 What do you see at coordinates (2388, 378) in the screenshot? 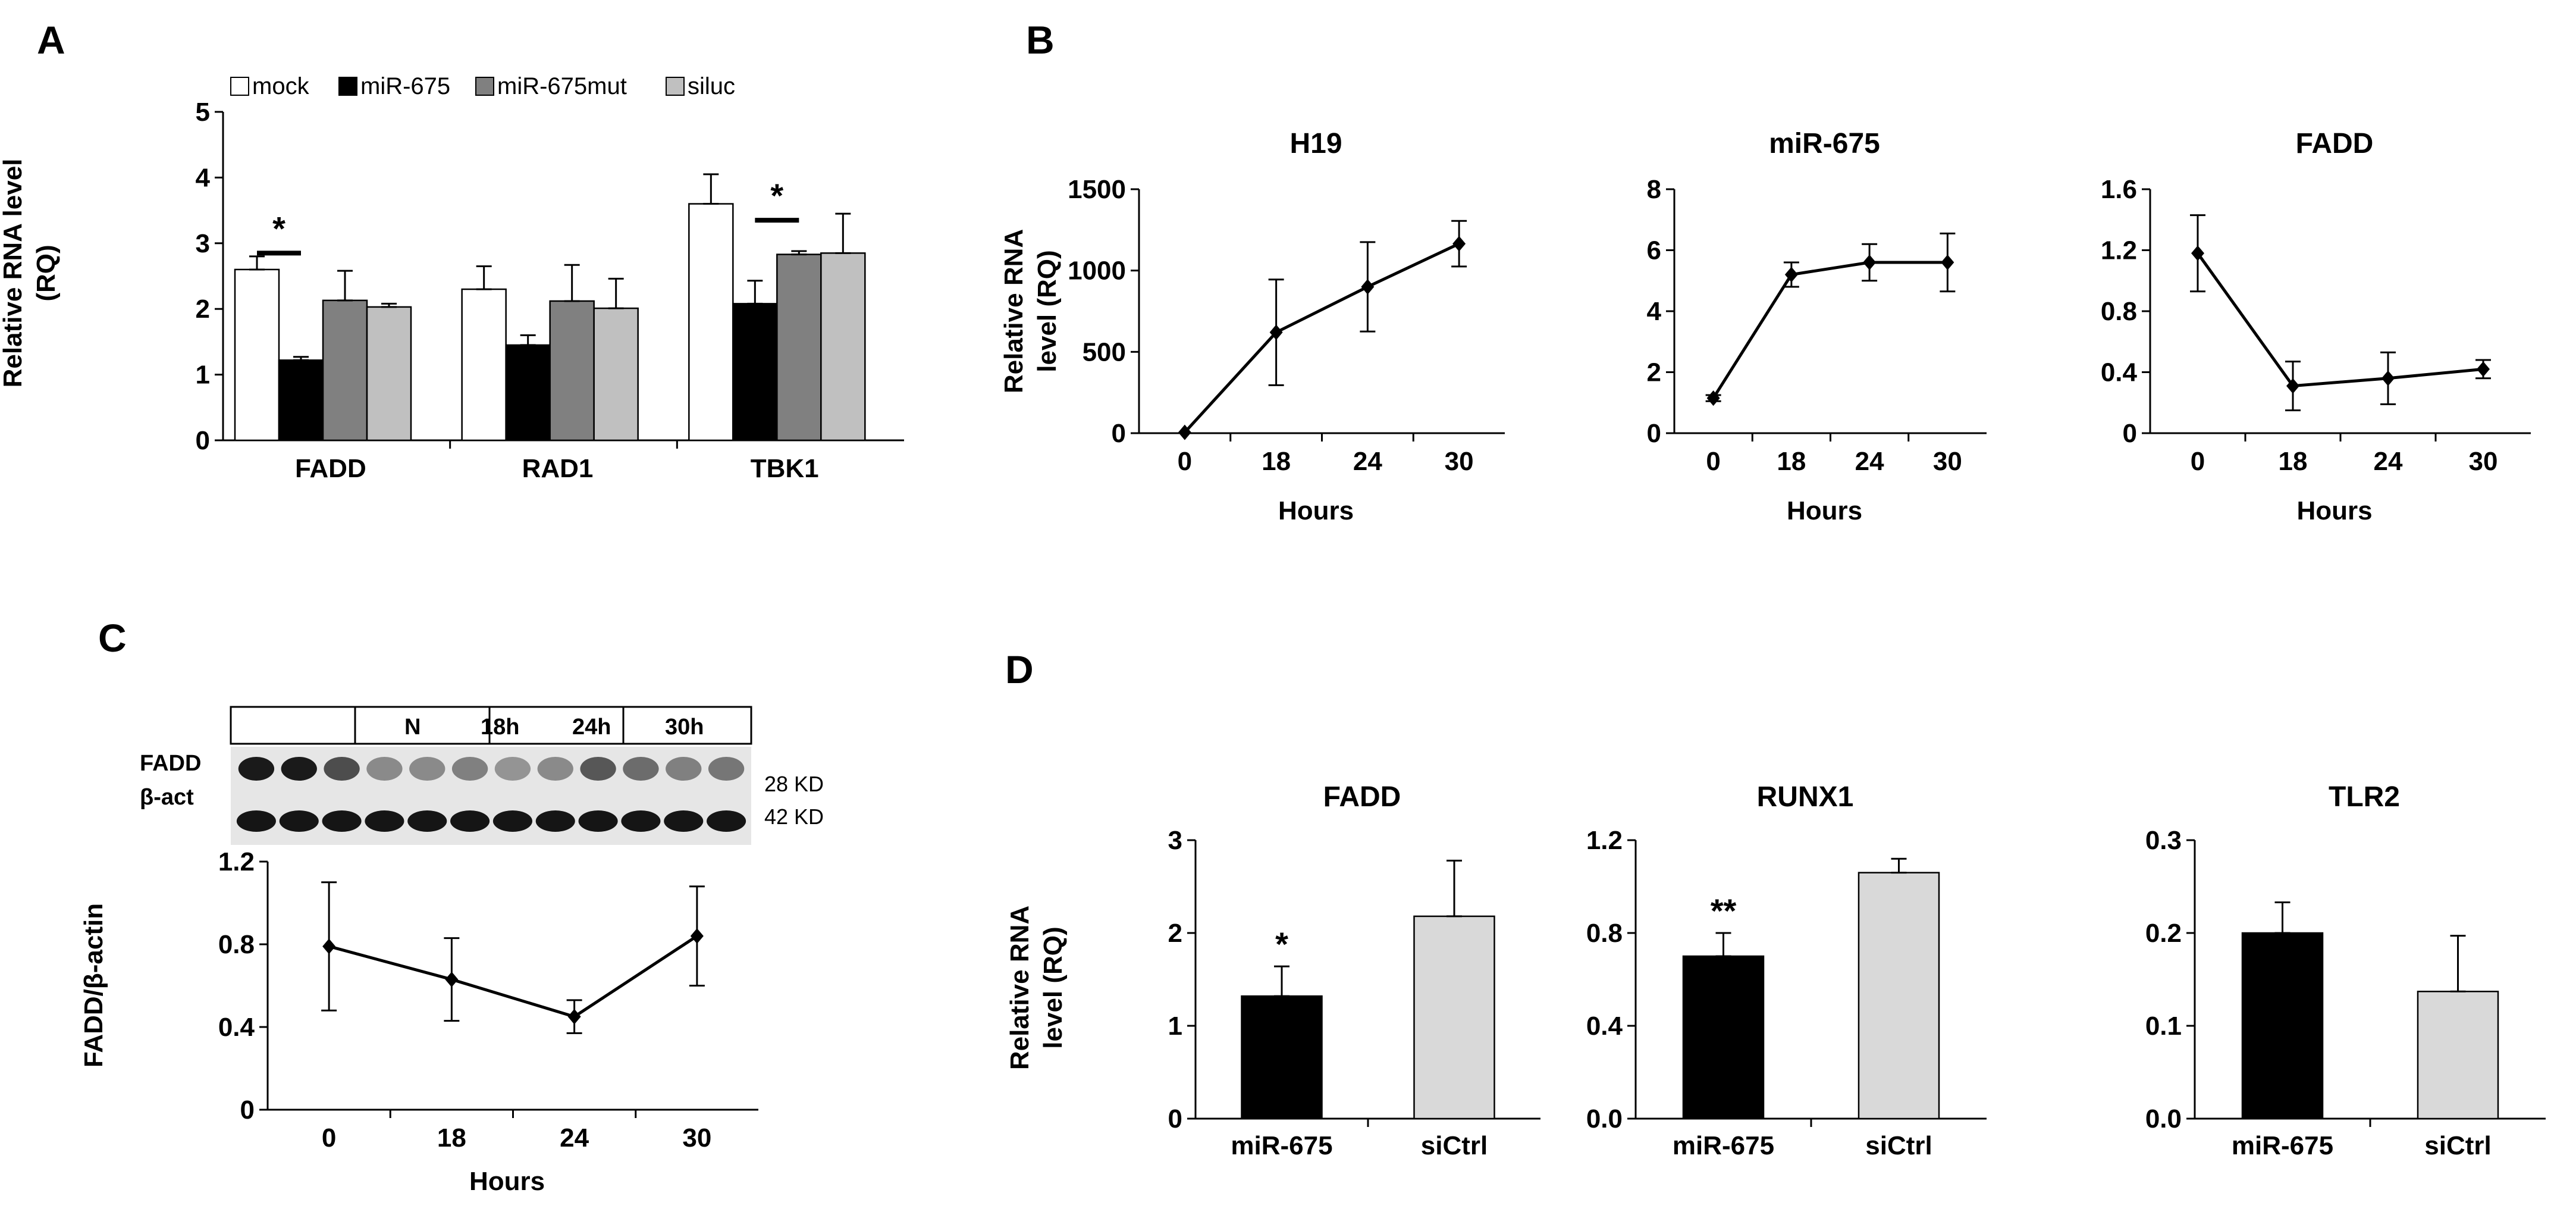
I see `b-fadd-data-point` at bounding box center [2388, 378].